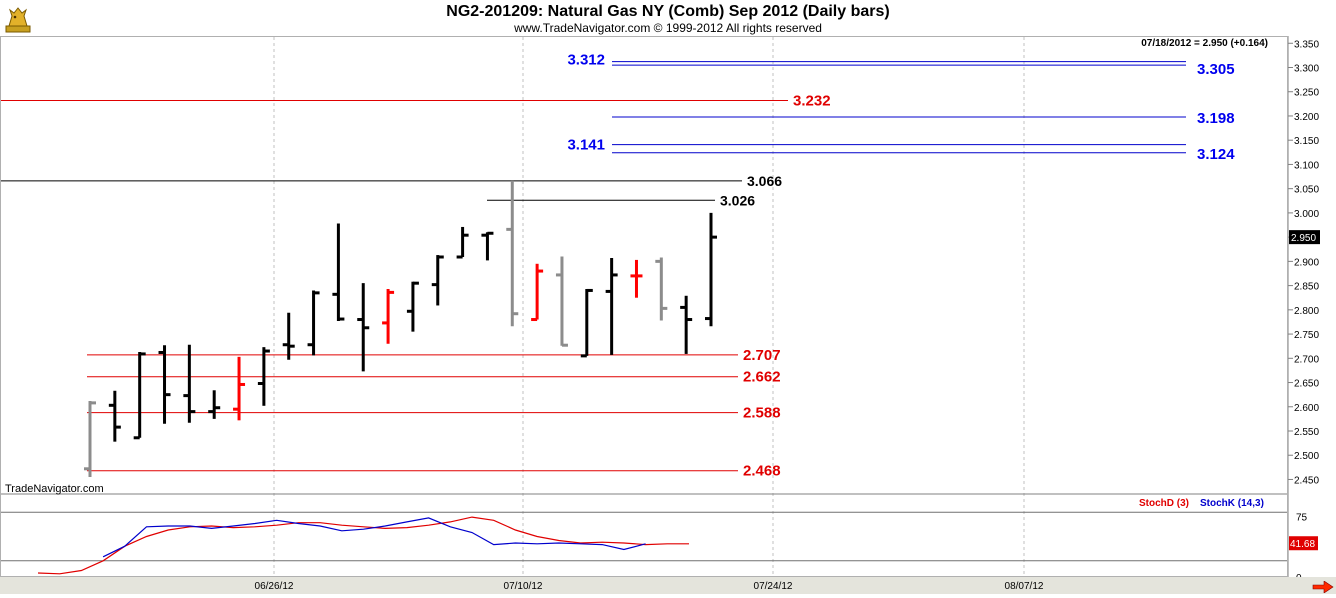  What do you see at coordinates (773, 586) in the screenshot?
I see `x-tick-label: 07/24/12` at bounding box center [773, 586].